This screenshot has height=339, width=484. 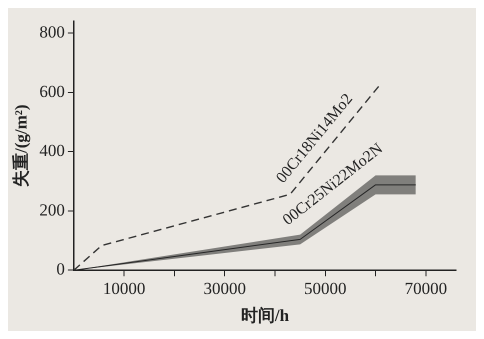 What do you see at coordinates (52, 32) in the screenshot?
I see `y-tick-label: 800` at bounding box center [52, 32].